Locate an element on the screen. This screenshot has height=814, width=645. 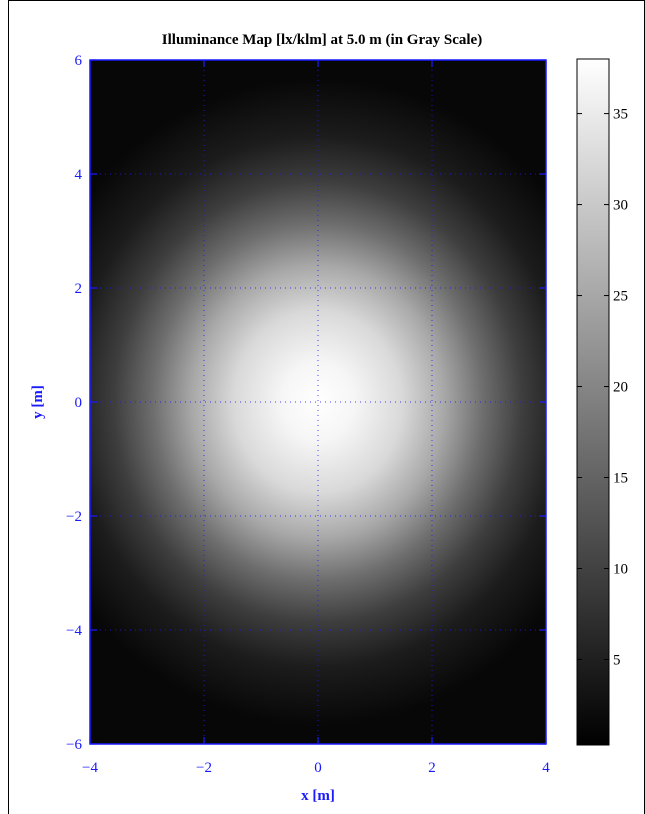
x-tick-label: 2 is located at coordinates (432, 768).